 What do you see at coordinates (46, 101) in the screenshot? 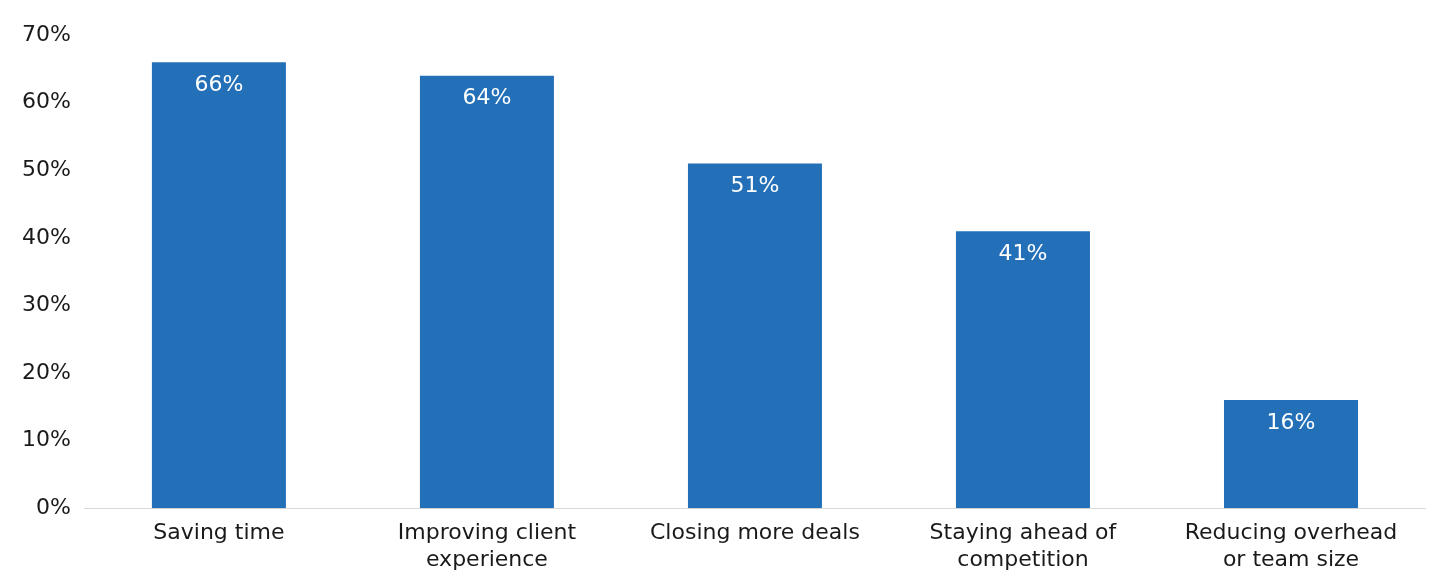
I see `y-tick-label: 60%` at bounding box center [46, 101].